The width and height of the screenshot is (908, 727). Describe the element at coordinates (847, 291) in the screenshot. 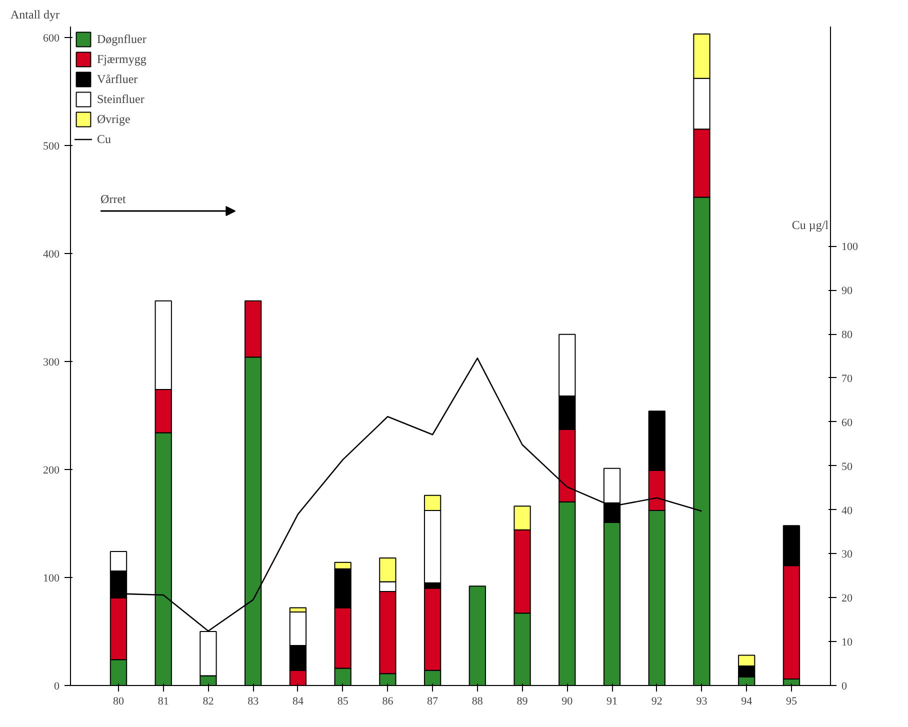

I see `y2-tick-label: 90` at that location.